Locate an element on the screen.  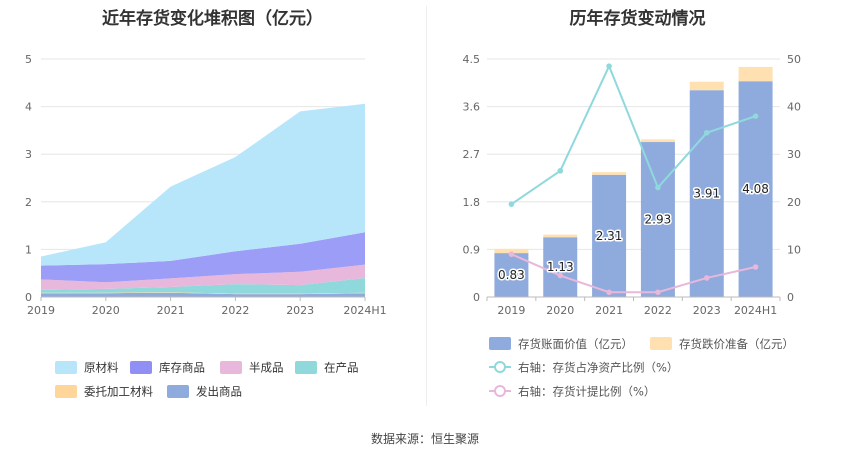
area-在产品 is located at coordinates (203, 285).